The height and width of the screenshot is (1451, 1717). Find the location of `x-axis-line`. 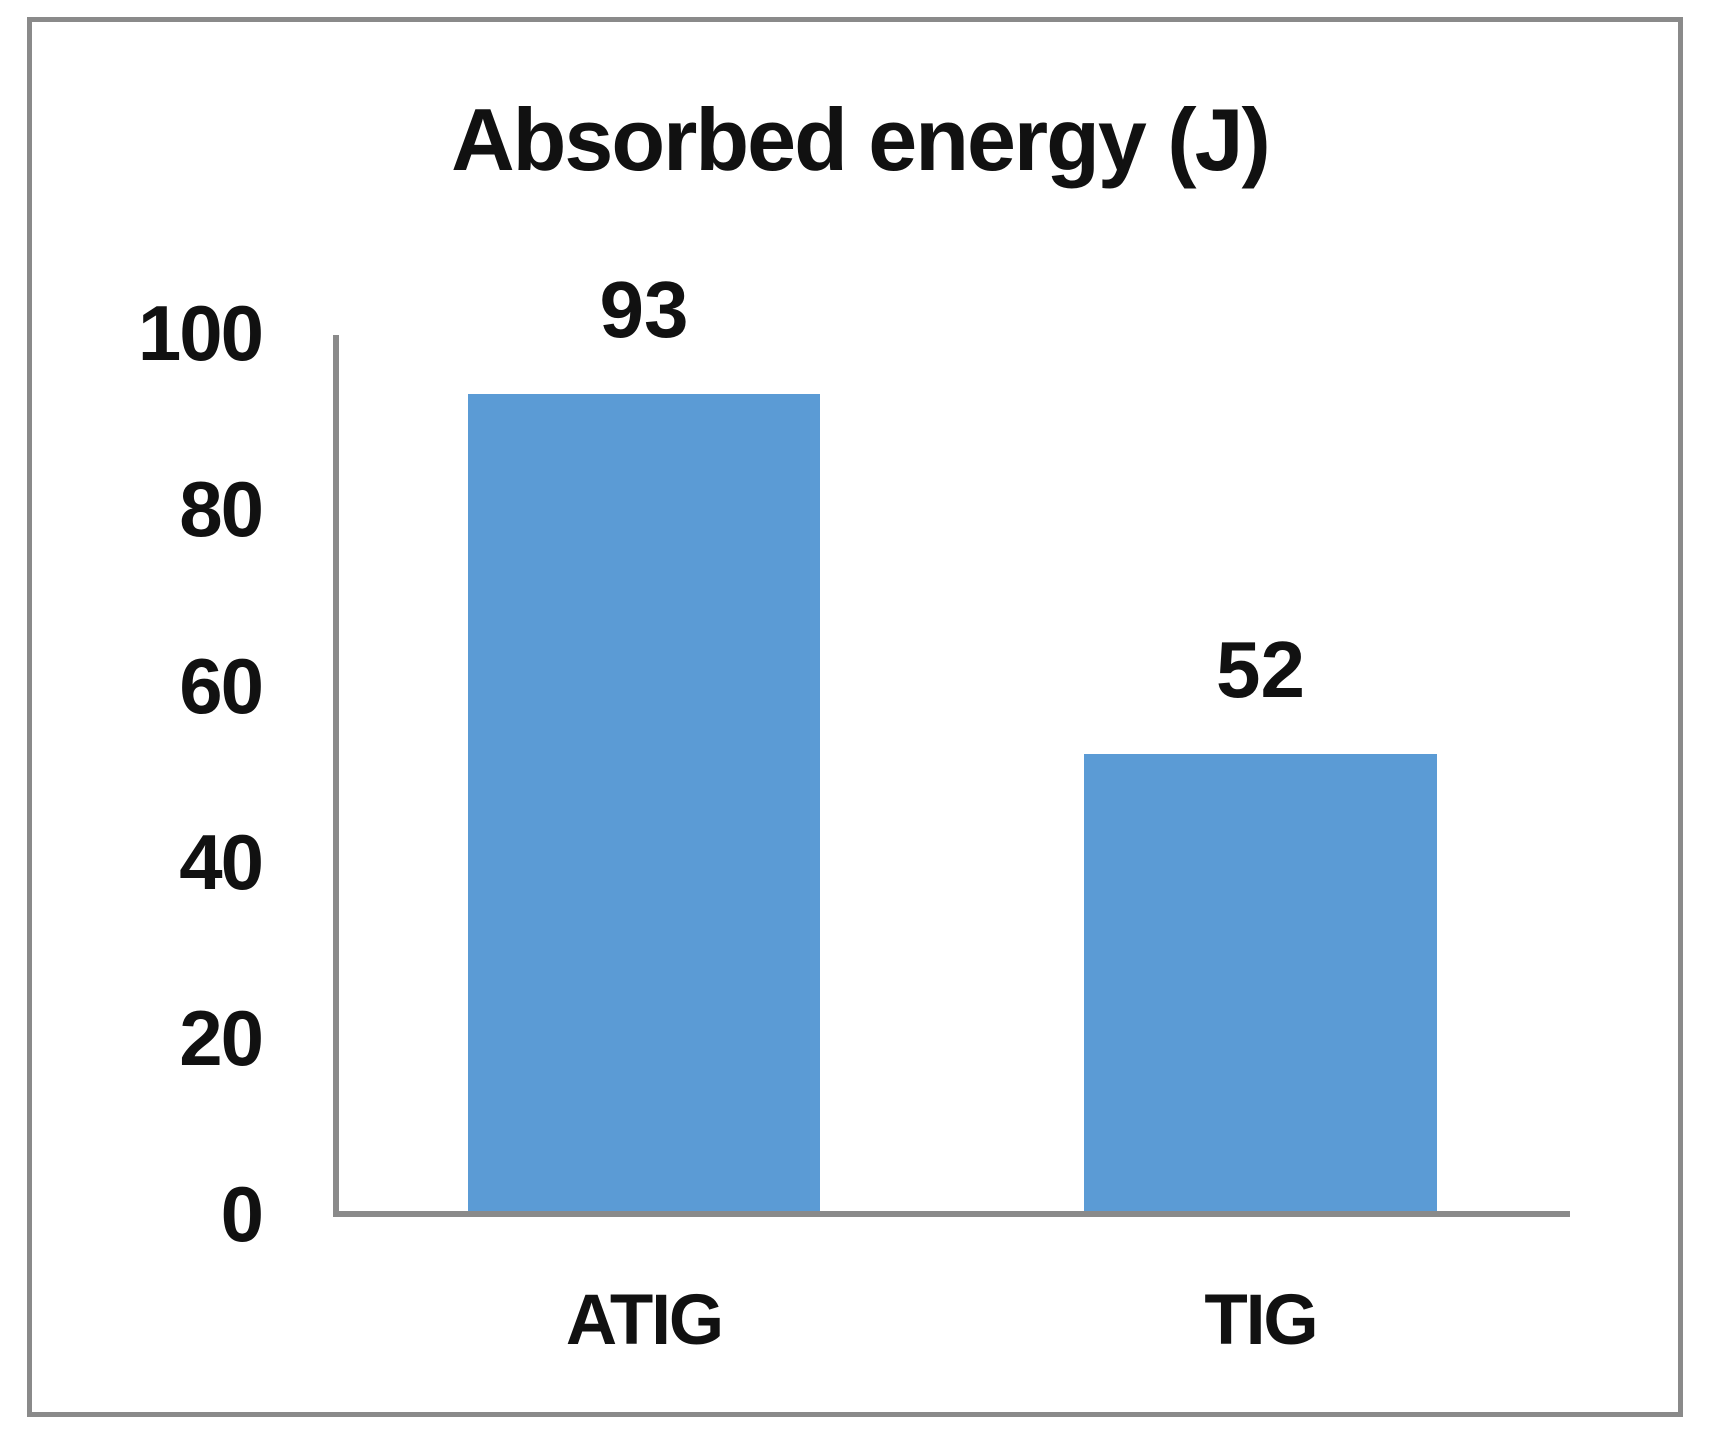

x-axis-line is located at coordinates (951, 1214).